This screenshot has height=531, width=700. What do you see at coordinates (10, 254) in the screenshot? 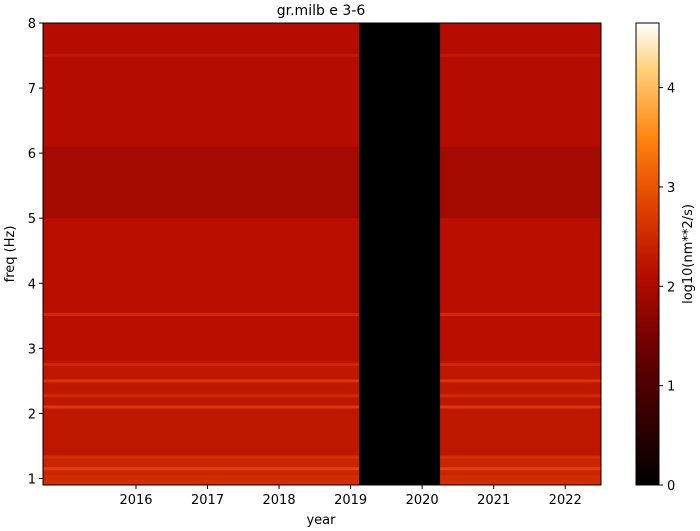
I see `y-axis-label: freq (Hz)` at bounding box center [10, 254].